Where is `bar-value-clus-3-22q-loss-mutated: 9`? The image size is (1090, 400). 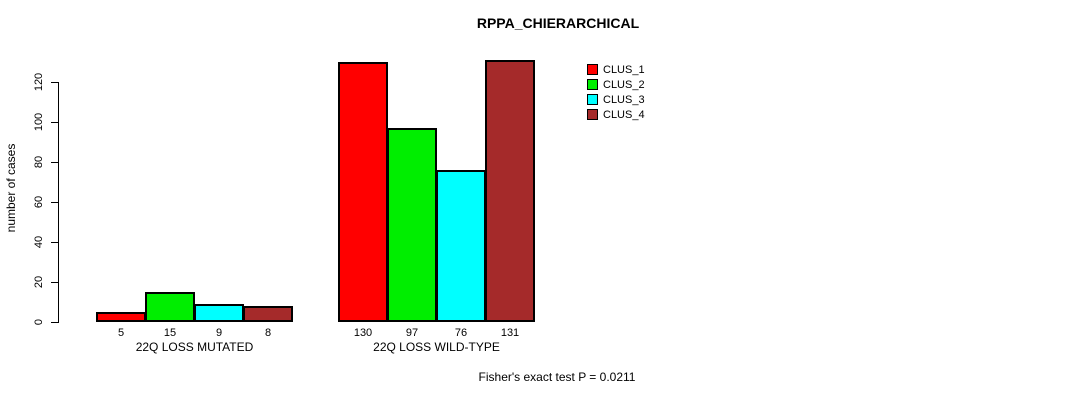 bar-value-clus-3-22q-loss-mutated: 9 is located at coordinates (219, 333).